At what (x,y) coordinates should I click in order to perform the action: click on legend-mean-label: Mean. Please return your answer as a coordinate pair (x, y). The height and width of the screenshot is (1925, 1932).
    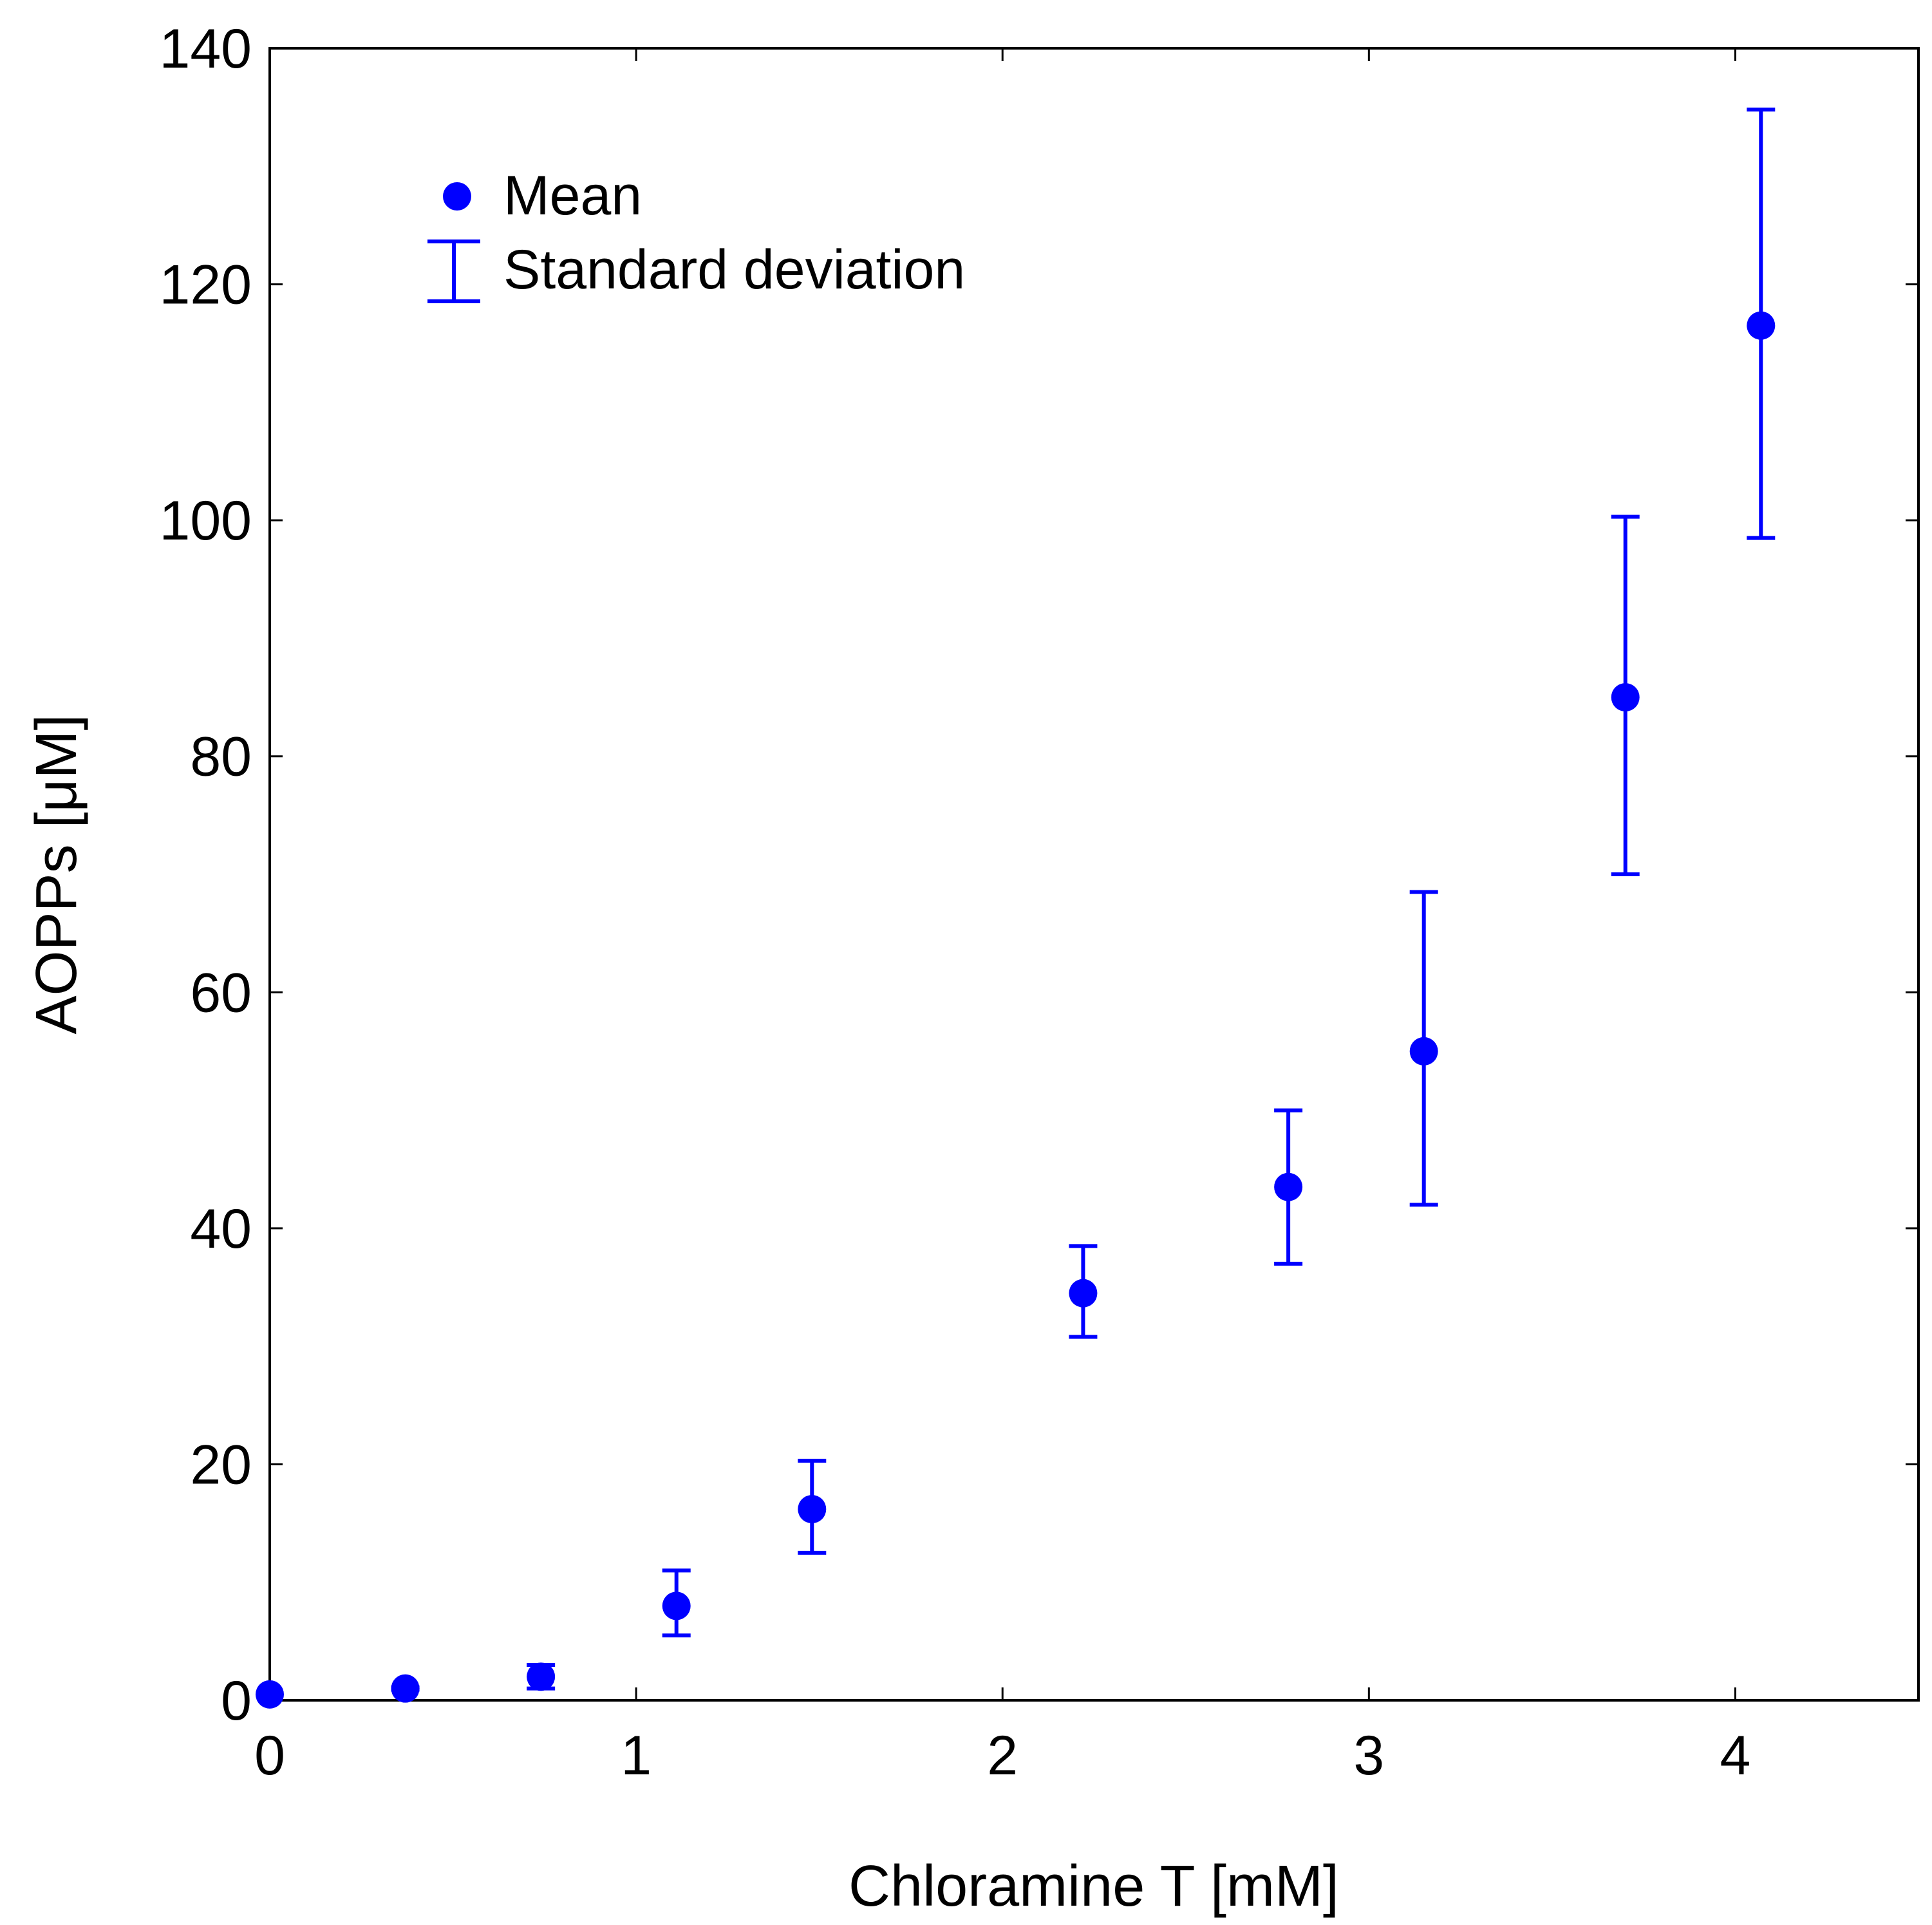
    Looking at the image, I should click on (572, 196).